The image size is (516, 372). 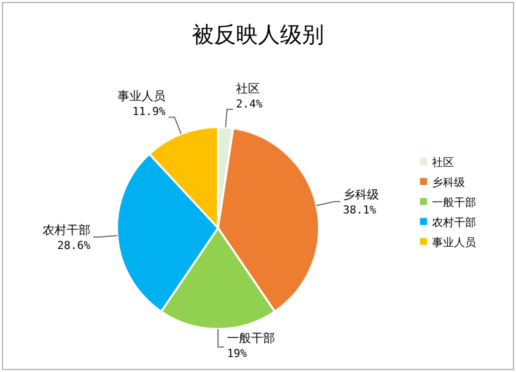 What do you see at coordinates (149, 111) in the screenshot?
I see `data-label: 11.9%` at bounding box center [149, 111].